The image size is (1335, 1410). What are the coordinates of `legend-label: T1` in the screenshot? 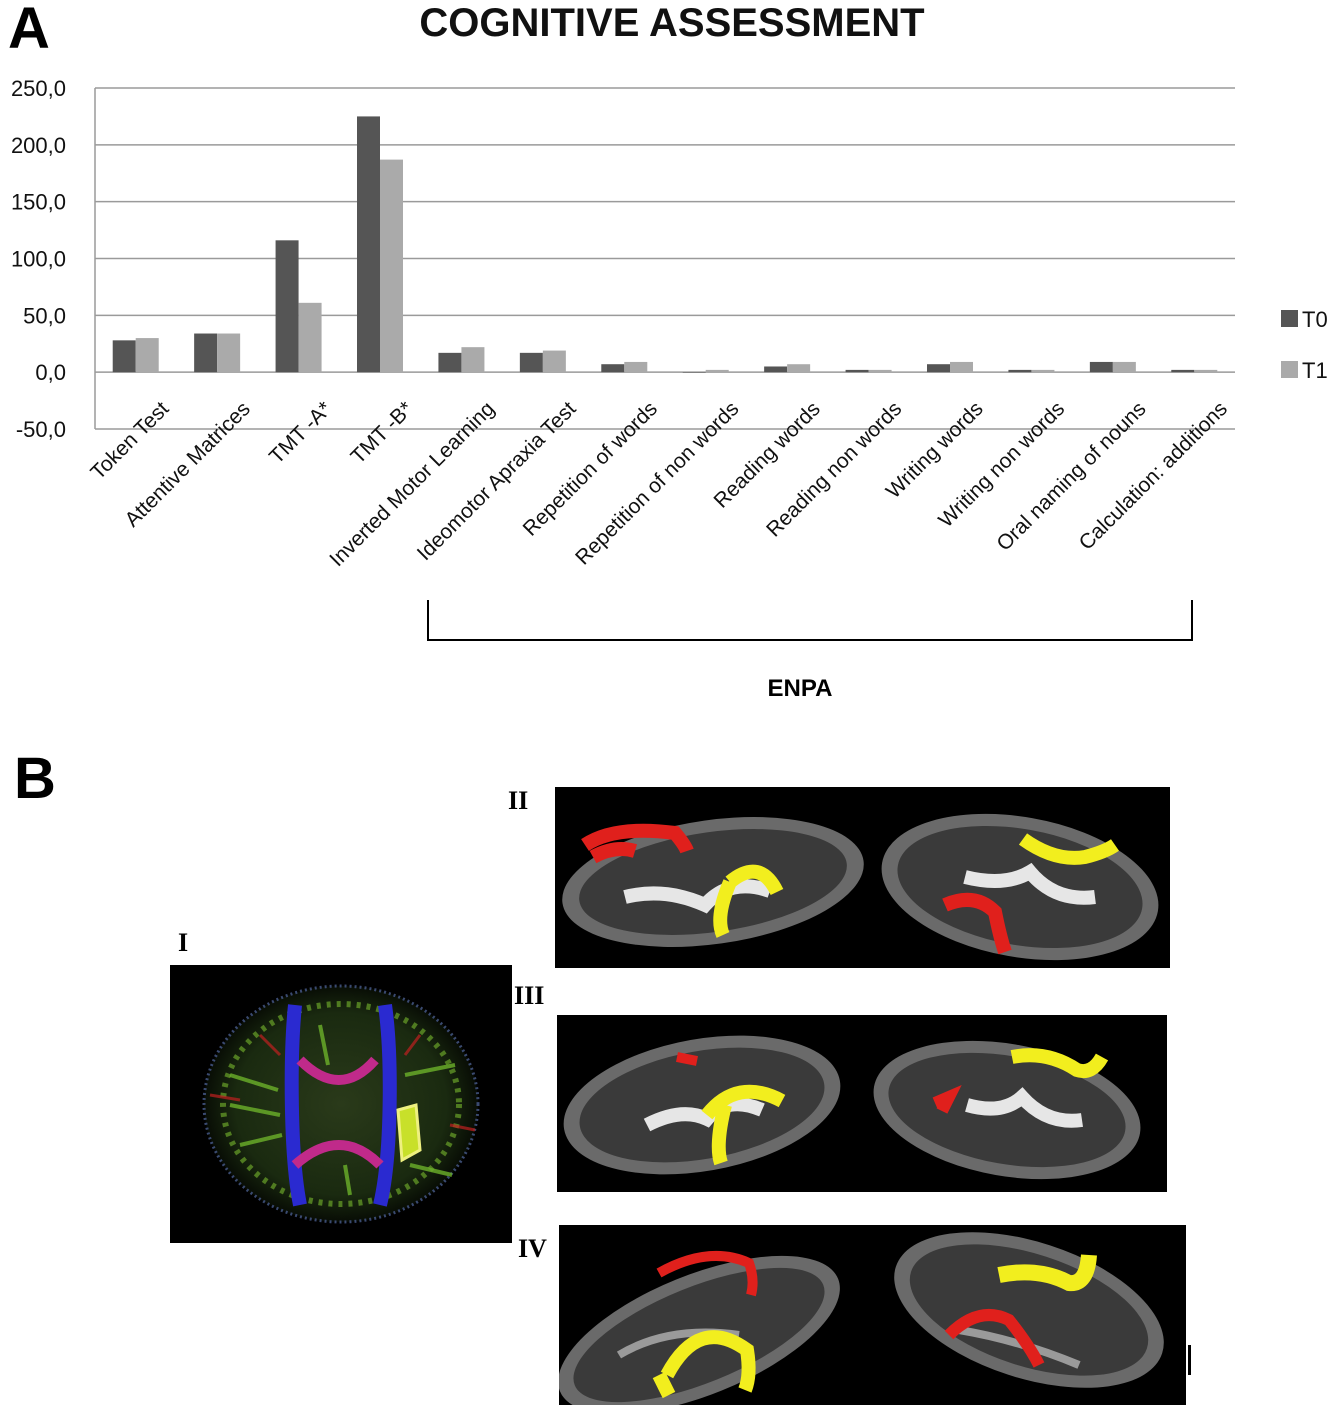 It's located at (1315, 370).